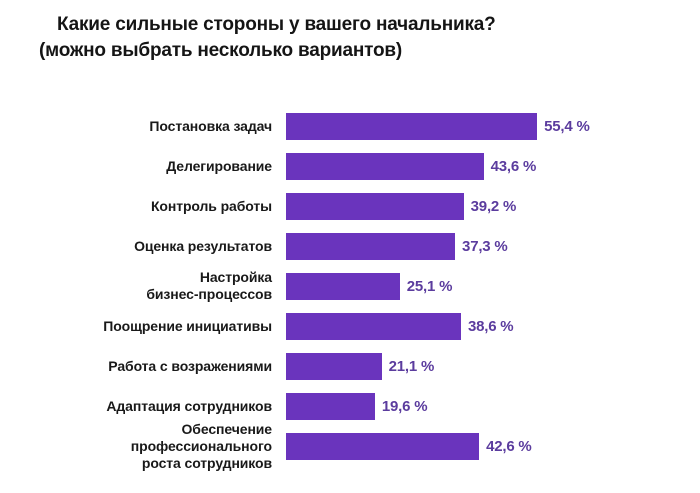 This screenshot has width=700, height=493. I want to click on category-label: Работа с возражениями, so click(147, 366).